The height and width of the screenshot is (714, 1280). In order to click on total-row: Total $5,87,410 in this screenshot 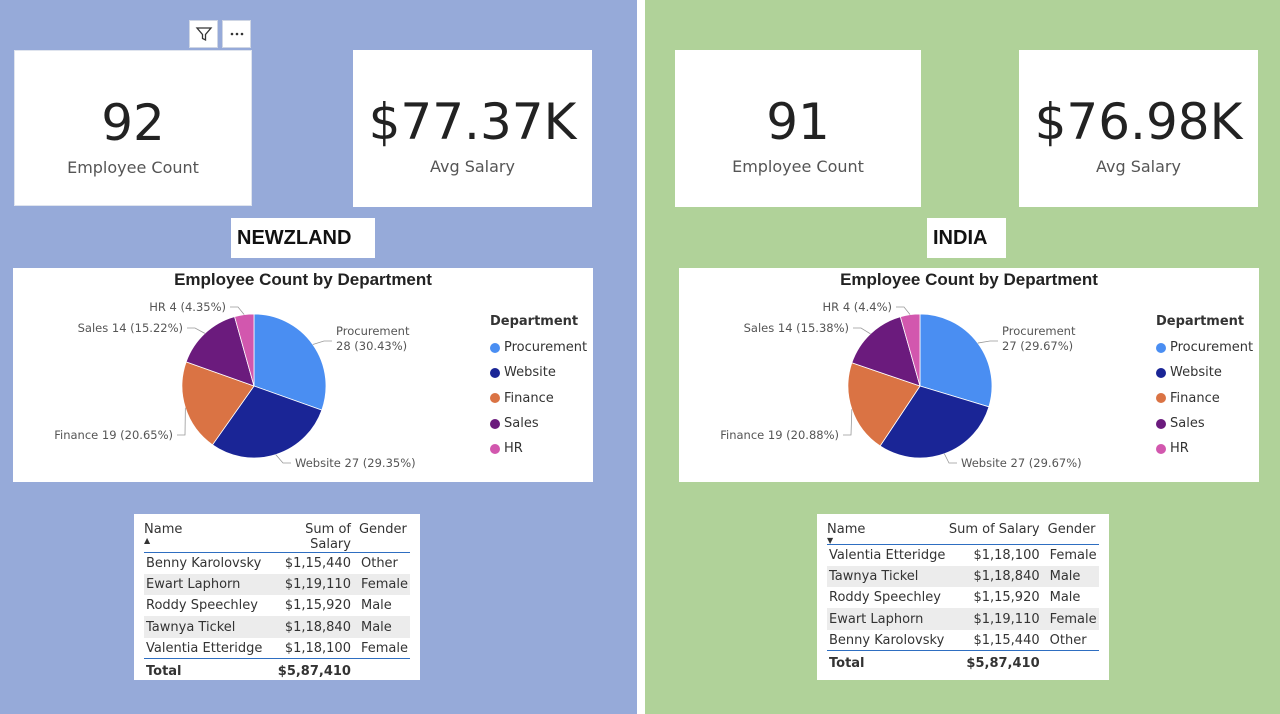, I will do `click(277, 670)`.